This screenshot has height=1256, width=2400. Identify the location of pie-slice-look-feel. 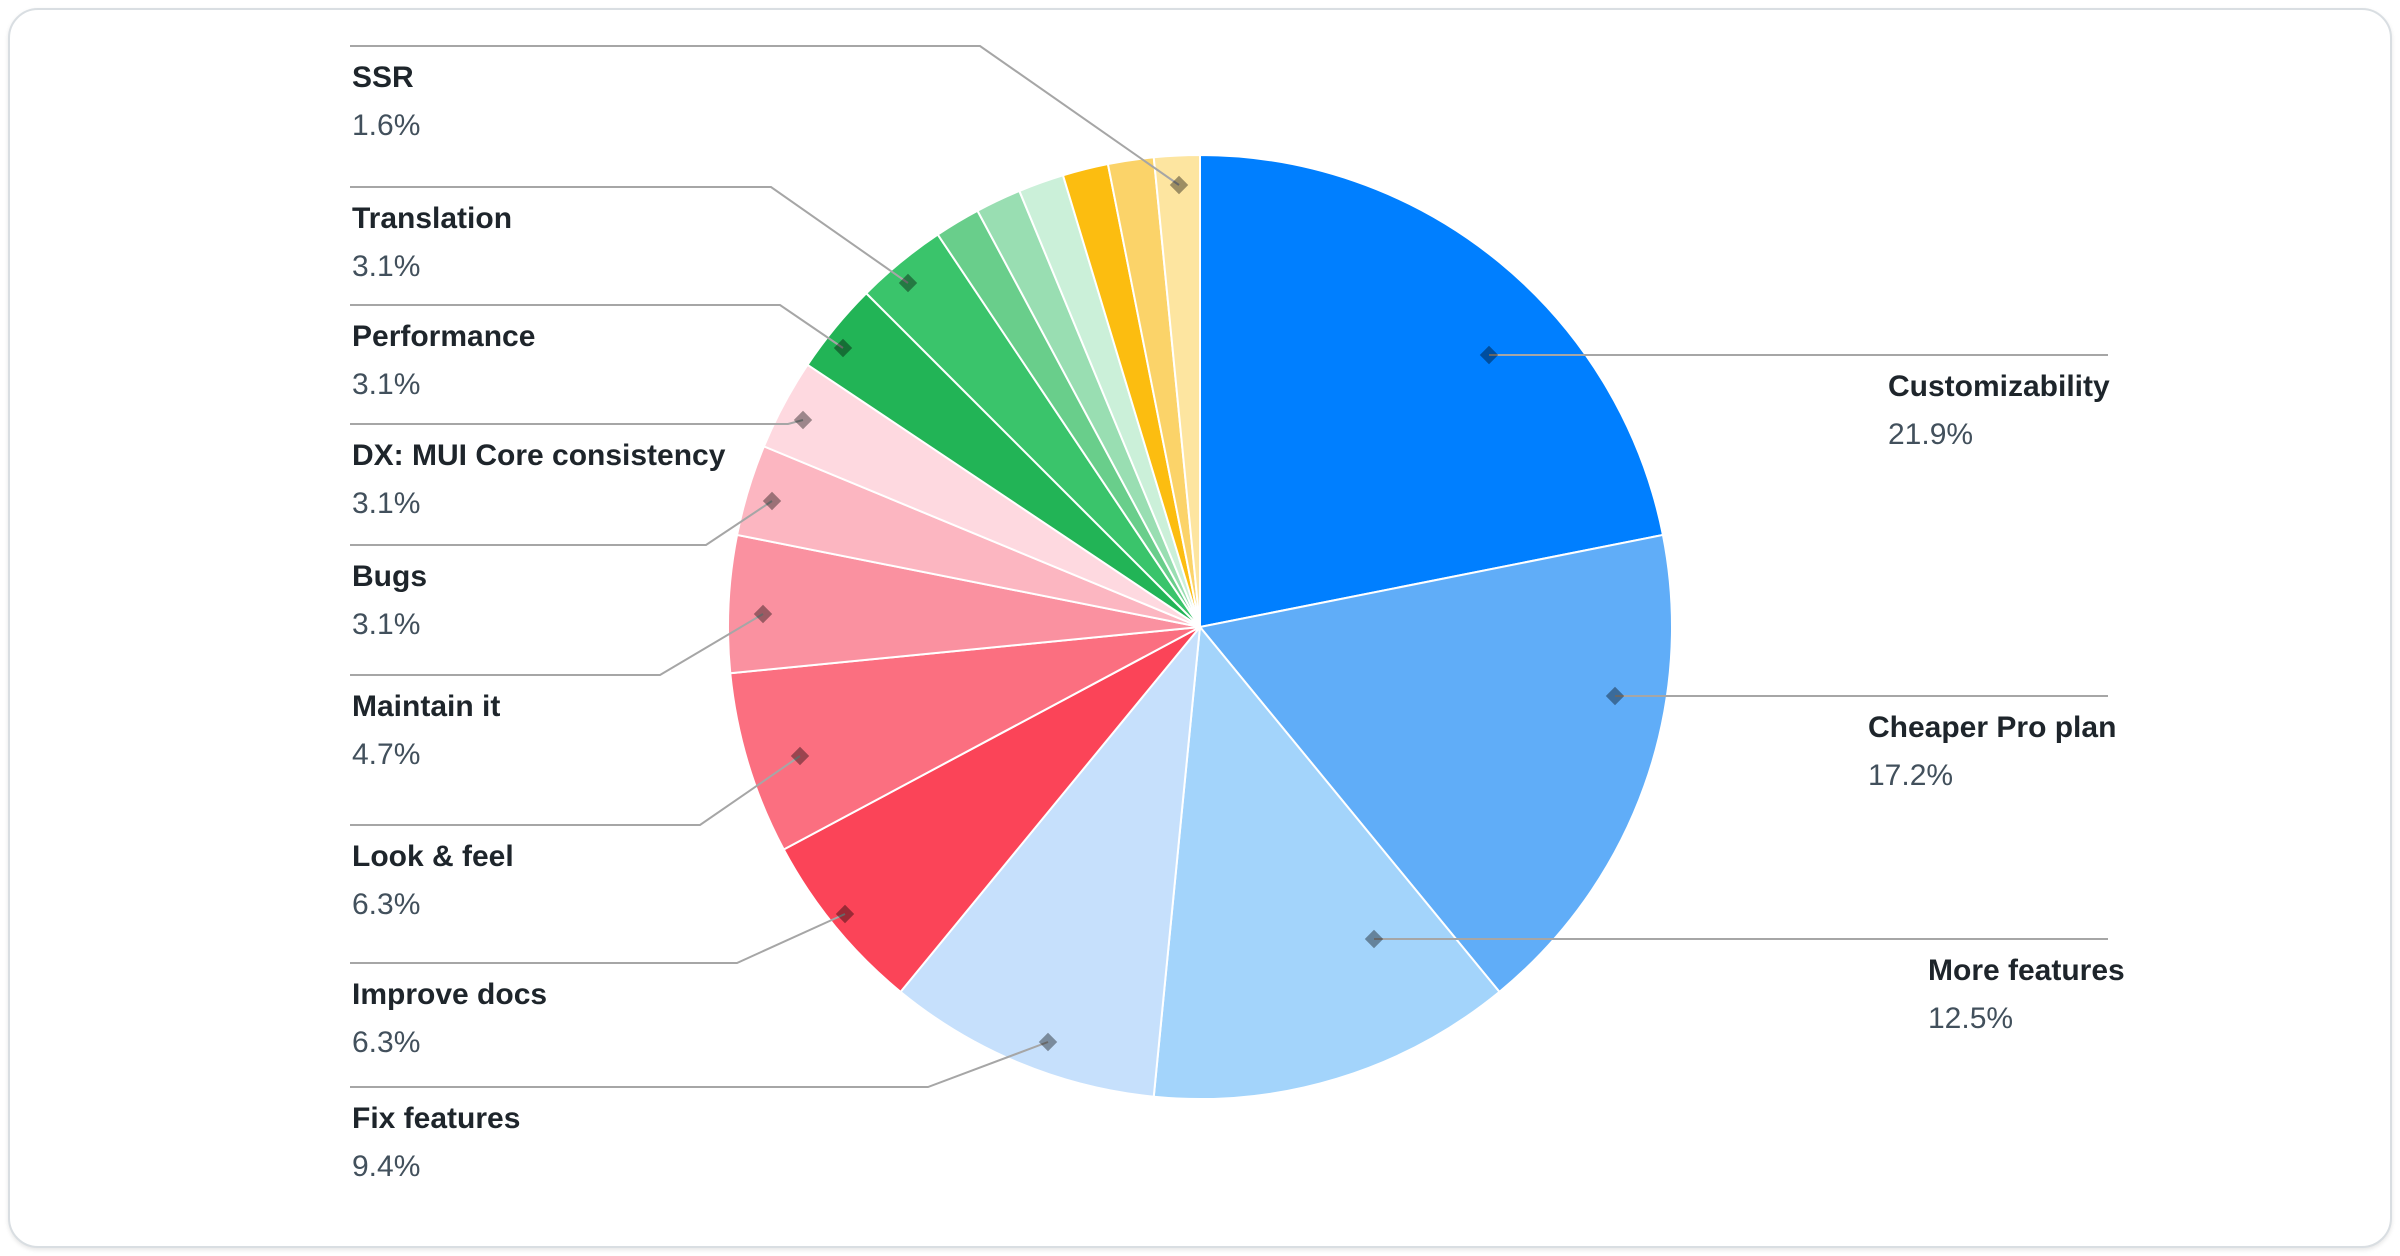
(965, 738).